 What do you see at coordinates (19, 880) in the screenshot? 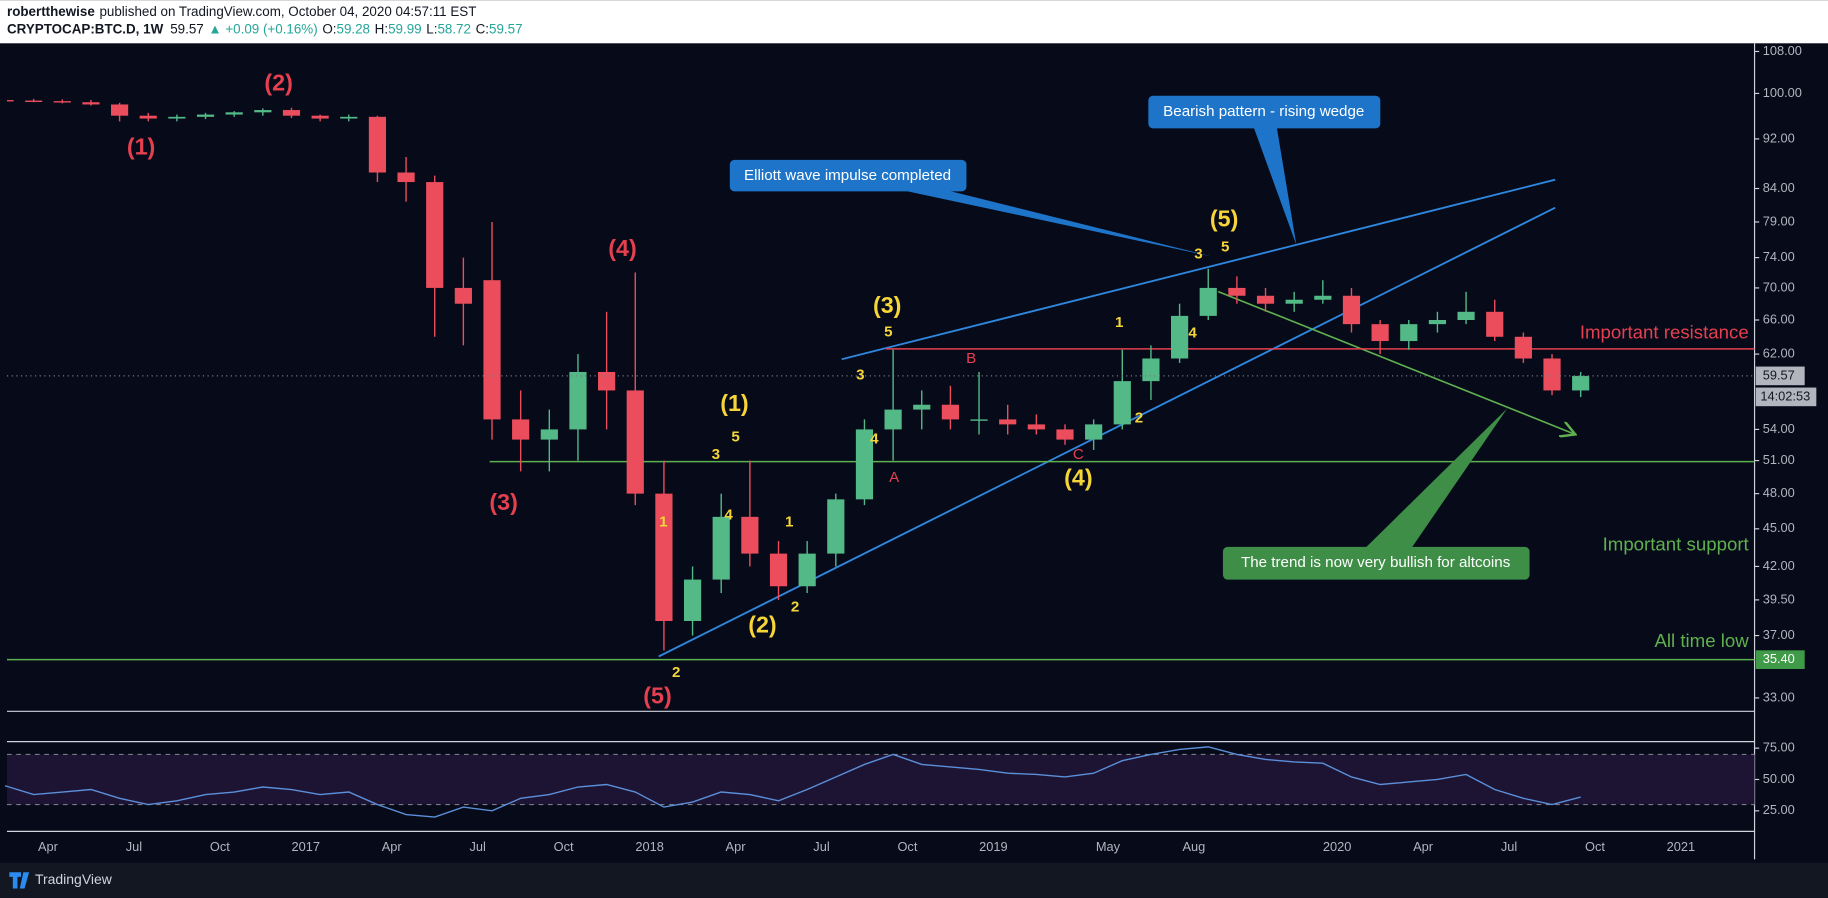
I see `logo` at bounding box center [19, 880].